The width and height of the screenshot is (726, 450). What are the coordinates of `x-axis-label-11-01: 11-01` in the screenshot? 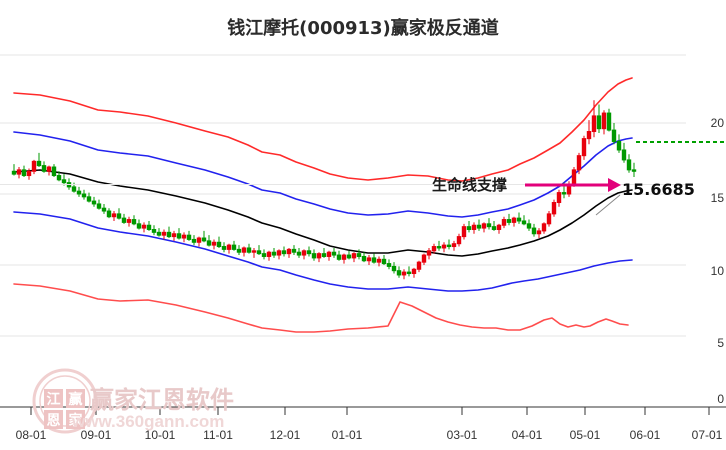 It's located at (218, 435).